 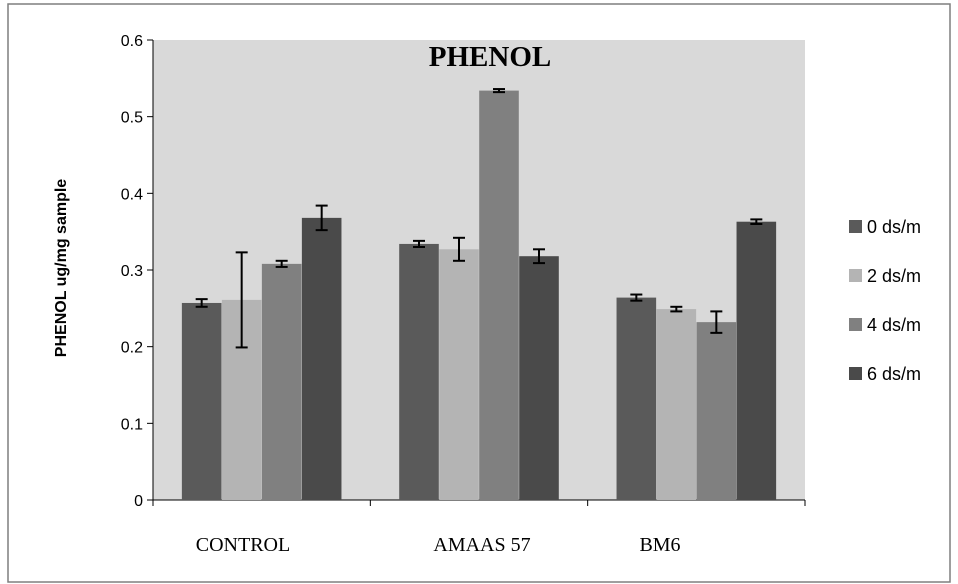 I want to click on x-category-labels: CONTROL AMAAS 57 BM6, so click(x=438, y=545).